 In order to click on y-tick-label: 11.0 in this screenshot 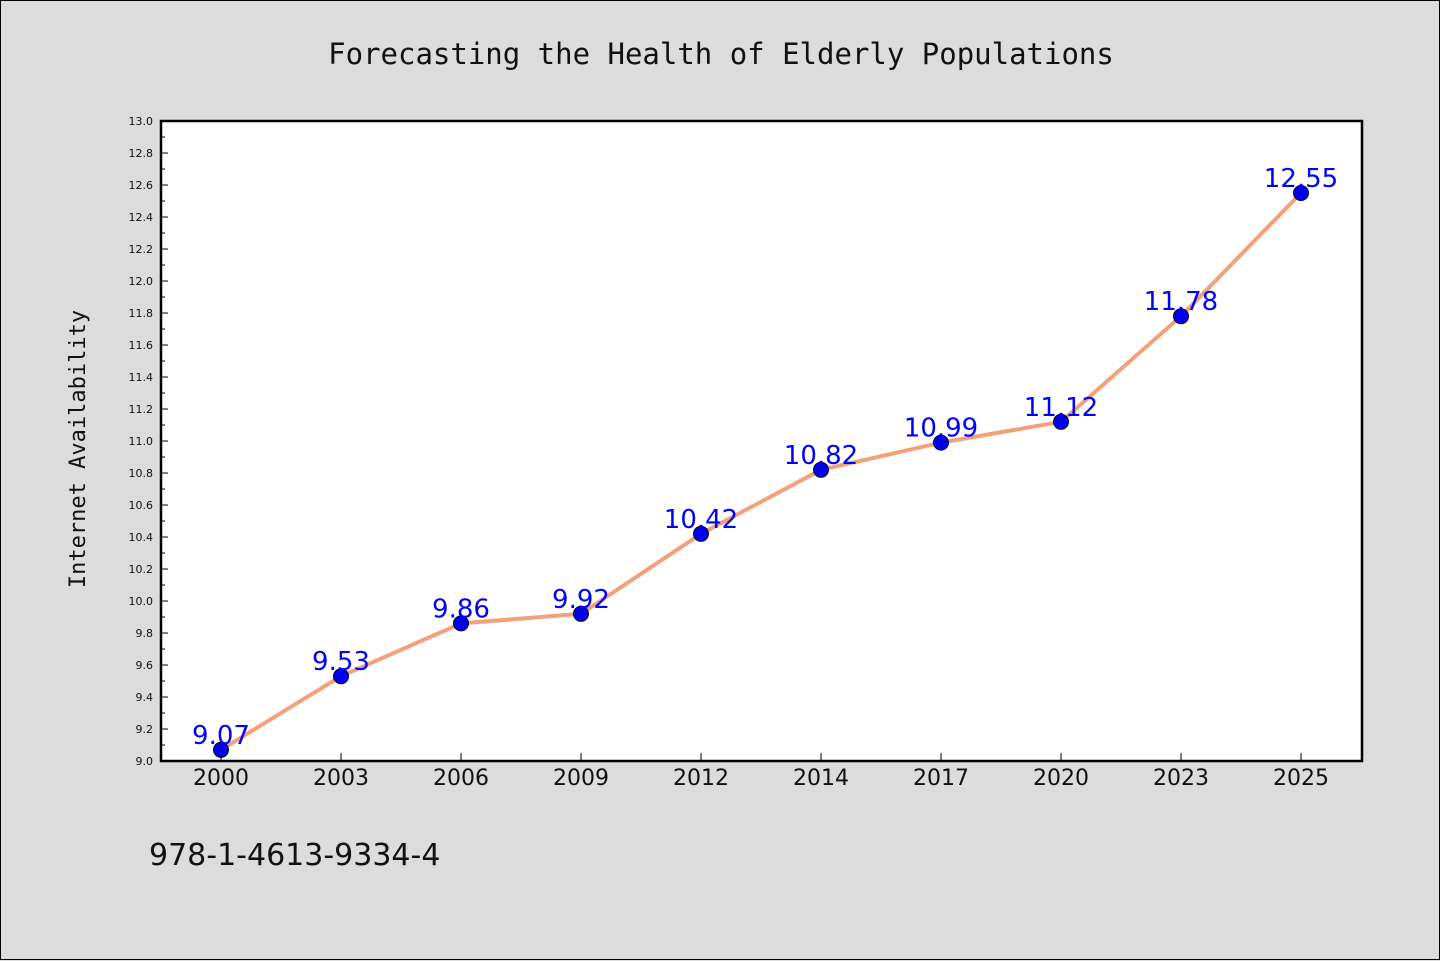, I will do `click(141, 441)`.